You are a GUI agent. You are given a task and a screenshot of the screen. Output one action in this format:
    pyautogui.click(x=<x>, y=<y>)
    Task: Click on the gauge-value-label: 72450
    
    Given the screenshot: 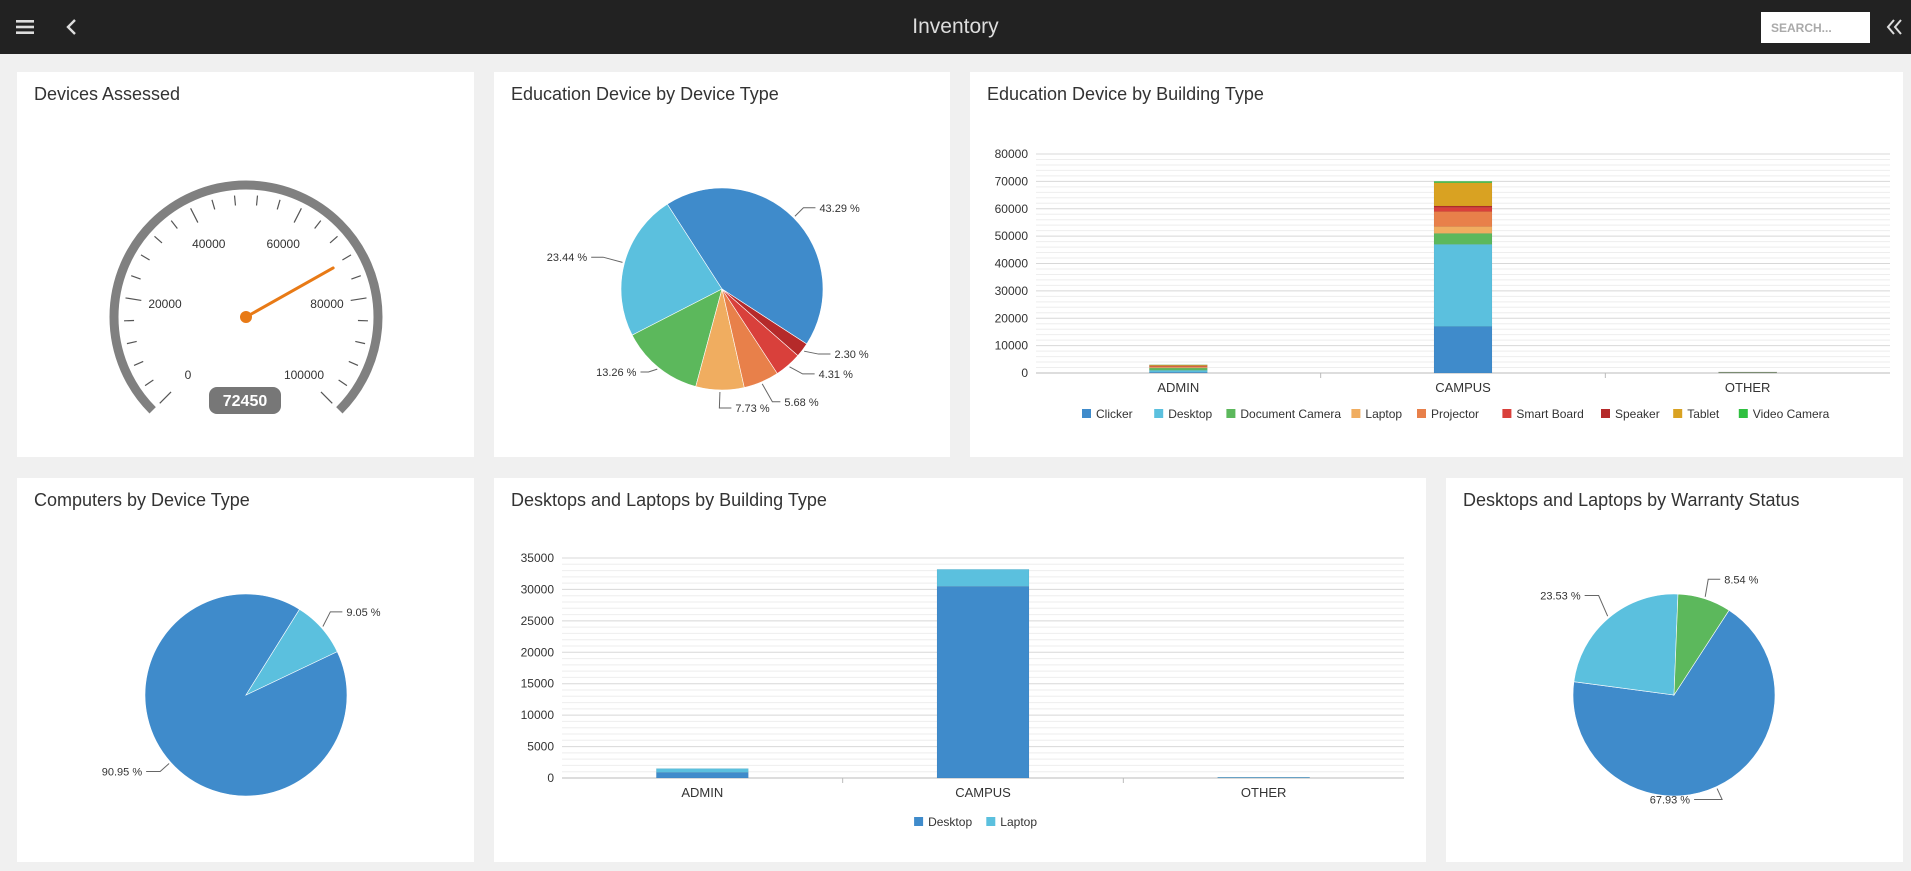 What is the action you would take?
    pyautogui.click(x=245, y=401)
    